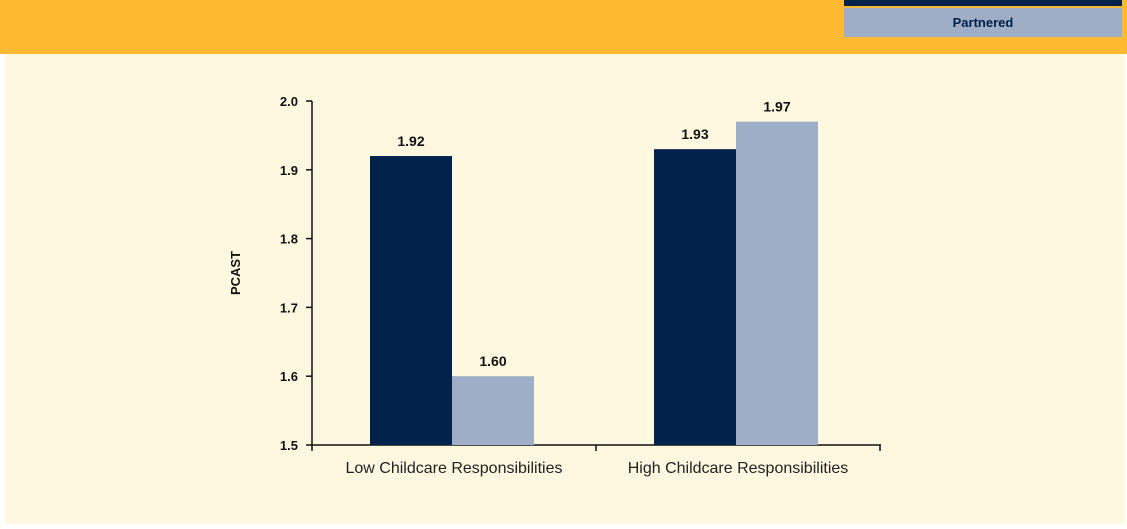 The width and height of the screenshot is (1127, 529). Describe the element at coordinates (492, 361) in the screenshot. I see `data-label: 1.60` at that location.